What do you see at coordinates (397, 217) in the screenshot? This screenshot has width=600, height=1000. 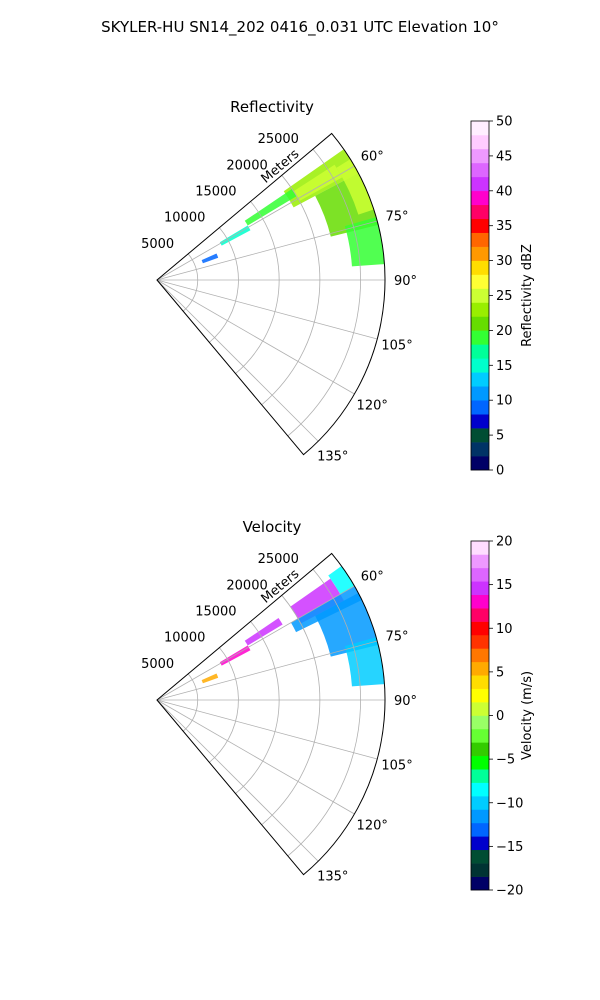 I see `angle-tick-label: 75°` at bounding box center [397, 217].